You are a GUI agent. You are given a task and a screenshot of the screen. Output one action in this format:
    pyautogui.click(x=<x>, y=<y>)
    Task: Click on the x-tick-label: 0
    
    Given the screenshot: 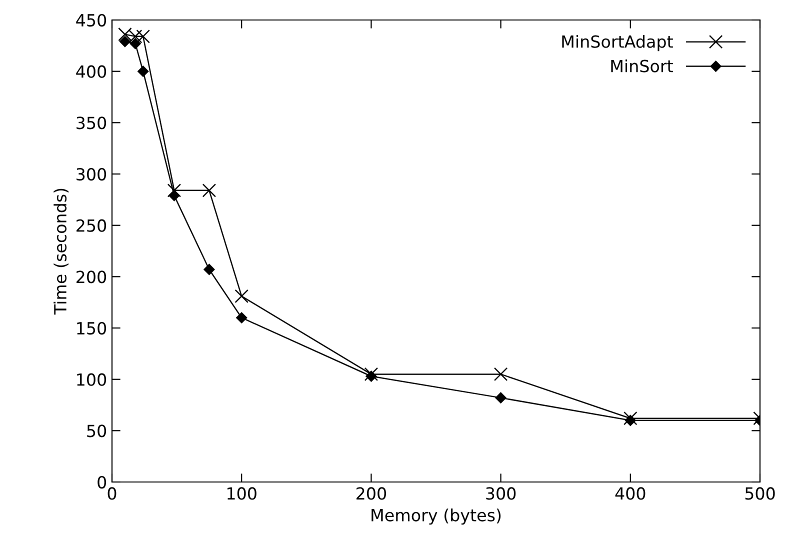 What is the action you would take?
    pyautogui.click(x=112, y=493)
    